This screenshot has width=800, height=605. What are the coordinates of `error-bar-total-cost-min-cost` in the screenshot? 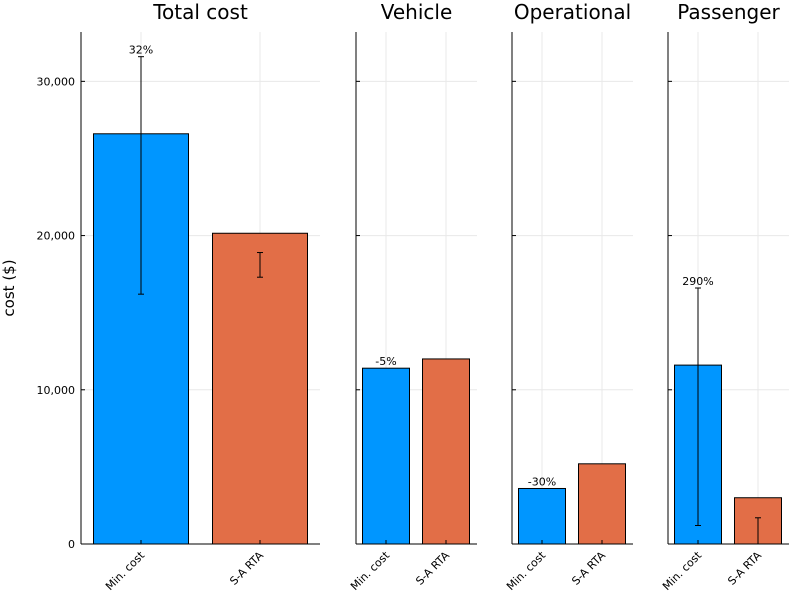 It's located at (141, 175).